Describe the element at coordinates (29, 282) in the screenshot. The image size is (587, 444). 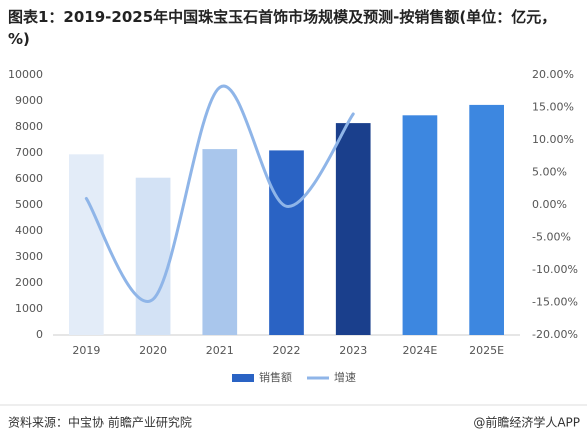
I see `y-tick-label: 2000` at that location.